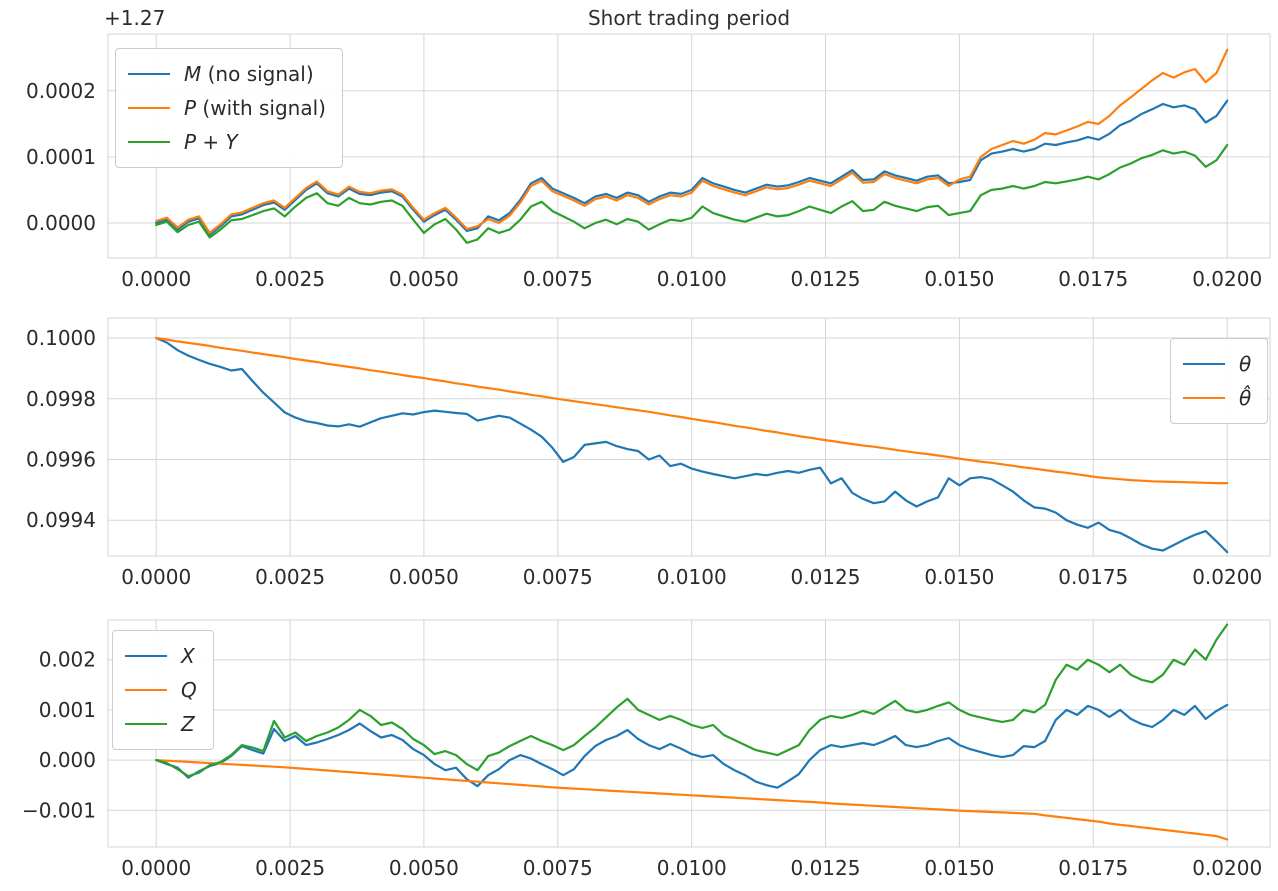 This screenshot has height=891, width=1278. I want to click on legend-entry: Z, so click(161, 724).